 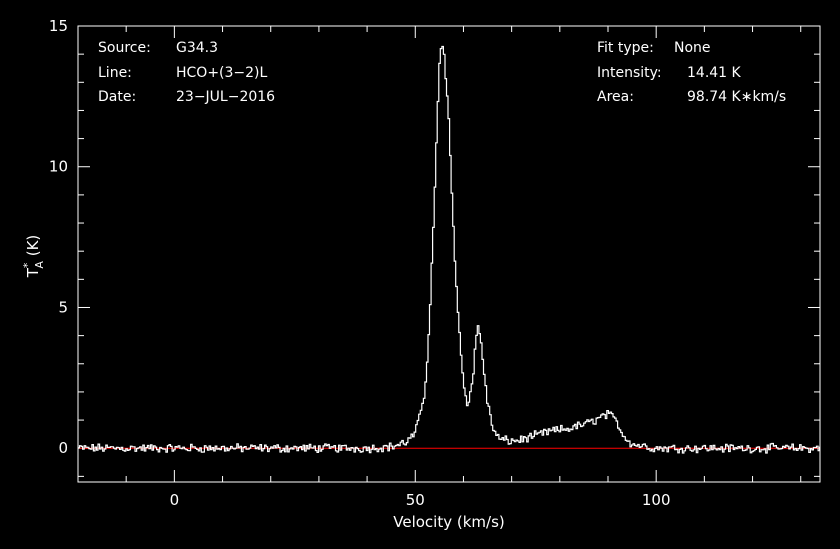 I want to click on y-tick-label: 15, so click(x=58, y=26).